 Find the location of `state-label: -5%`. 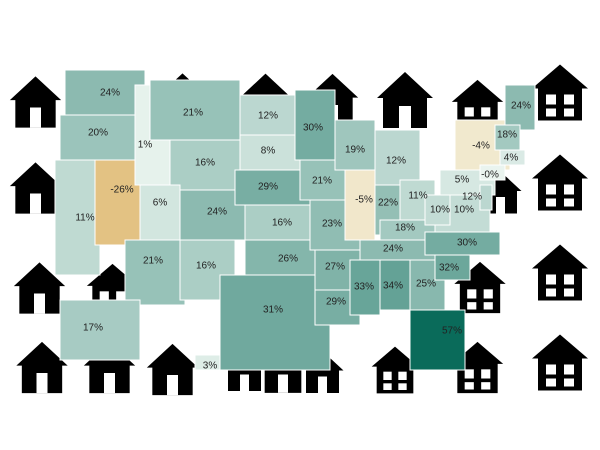

state-label: -5% is located at coordinates (364, 200).